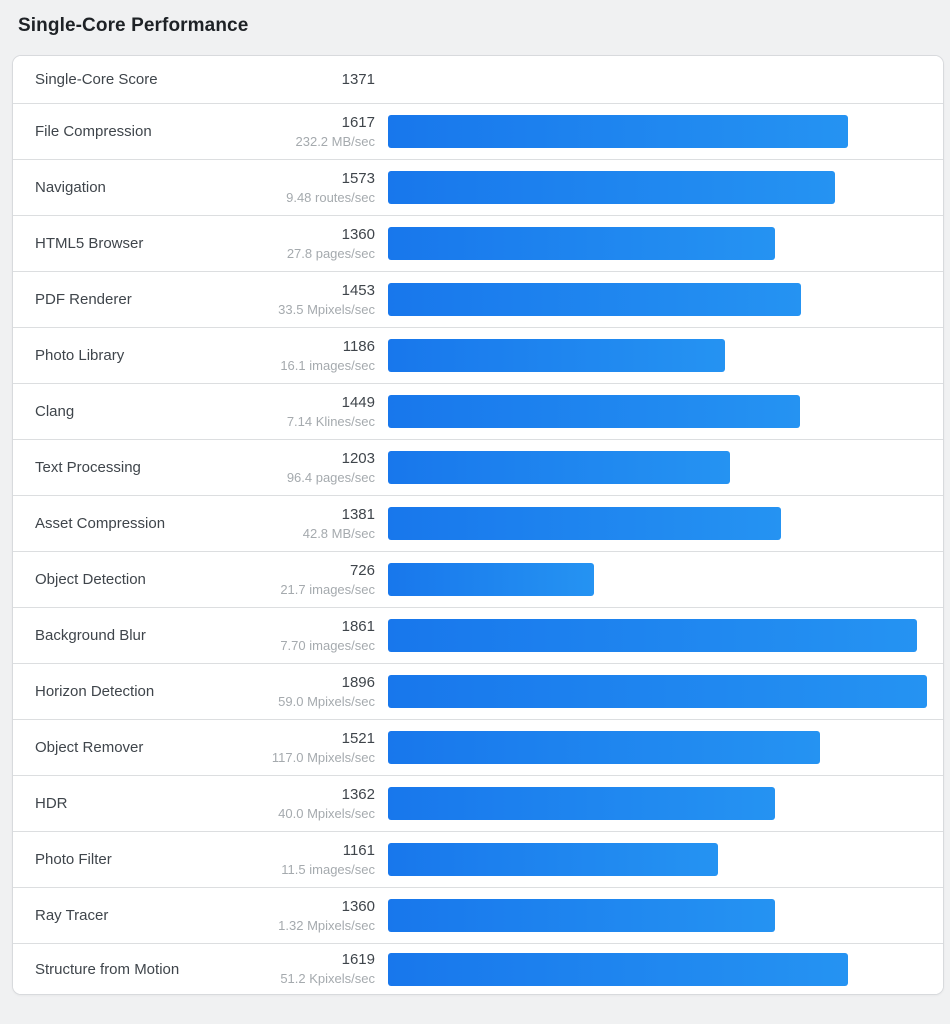 This screenshot has height=1024, width=950. I want to click on workload-score: 1203, so click(358, 458).